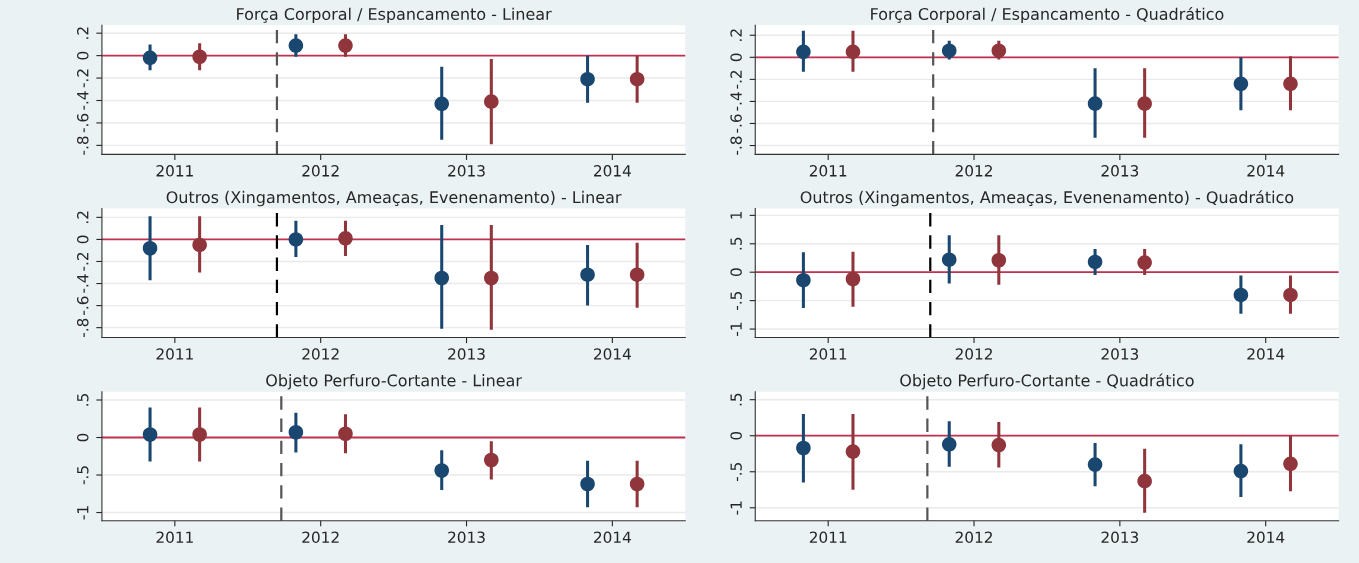 This screenshot has width=1359, height=563. Describe the element at coordinates (736, 215) in the screenshot. I see `y-tick-label: 1` at that location.